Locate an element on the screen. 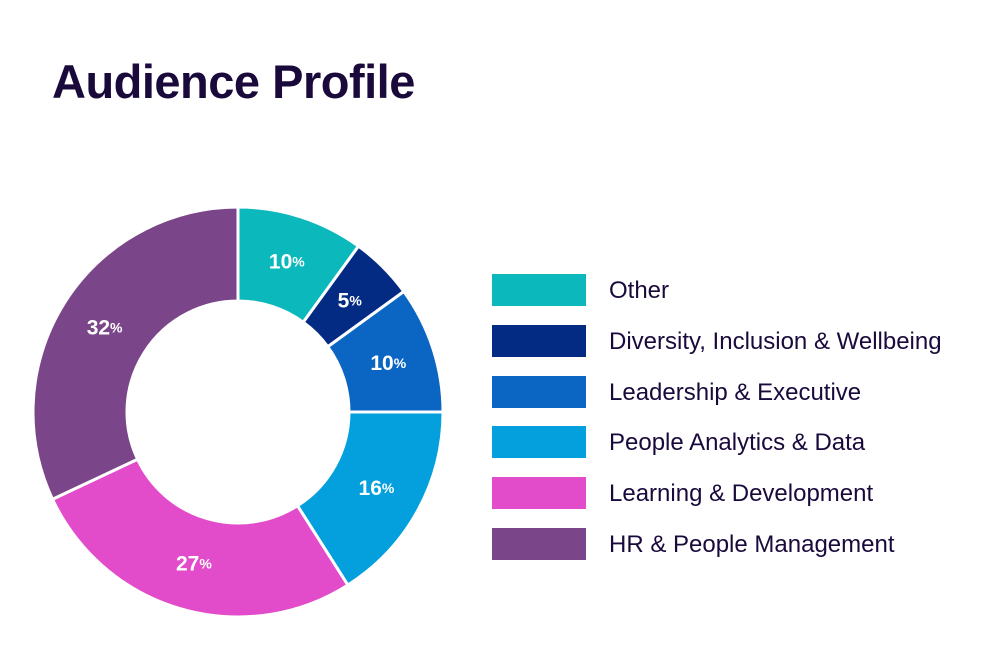 The image size is (1001, 667). legend-item: People Analytics & Data is located at coordinates (742, 451).